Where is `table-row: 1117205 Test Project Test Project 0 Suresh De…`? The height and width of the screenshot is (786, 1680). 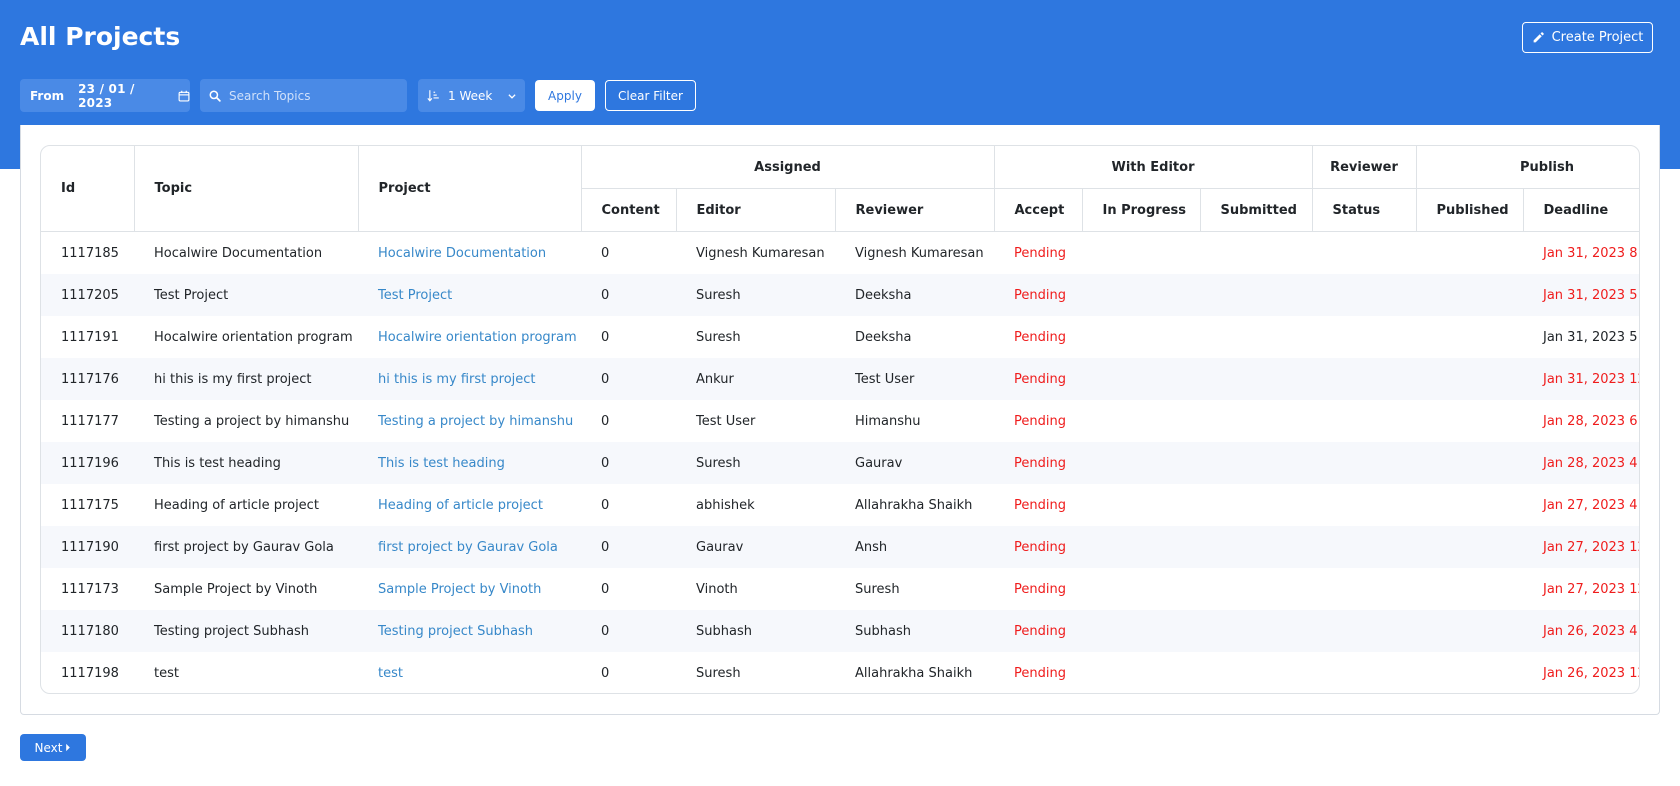
table-row: 1117205 Test Project Test Project 0 Suresh De… is located at coordinates (840, 295).